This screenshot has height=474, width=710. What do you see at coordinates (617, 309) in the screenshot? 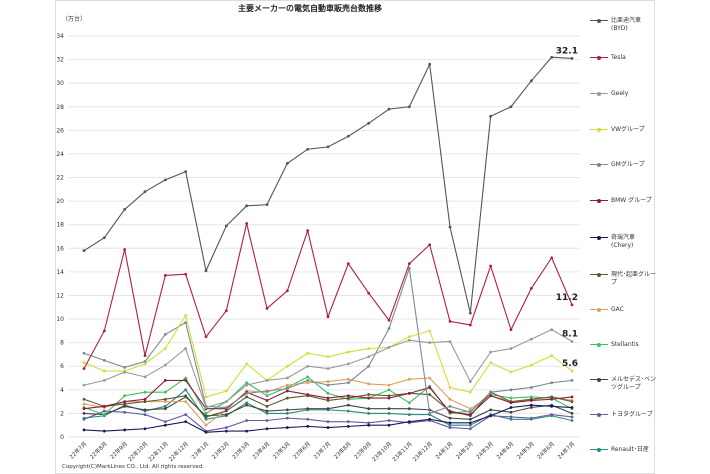
I see `legend-label: GAC` at bounding box center [617, 309].